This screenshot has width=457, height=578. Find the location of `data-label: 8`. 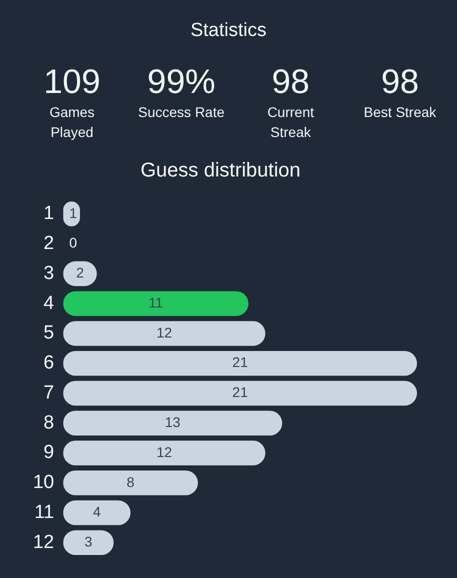

data-label: 8 is located at coordinates (130, 482).